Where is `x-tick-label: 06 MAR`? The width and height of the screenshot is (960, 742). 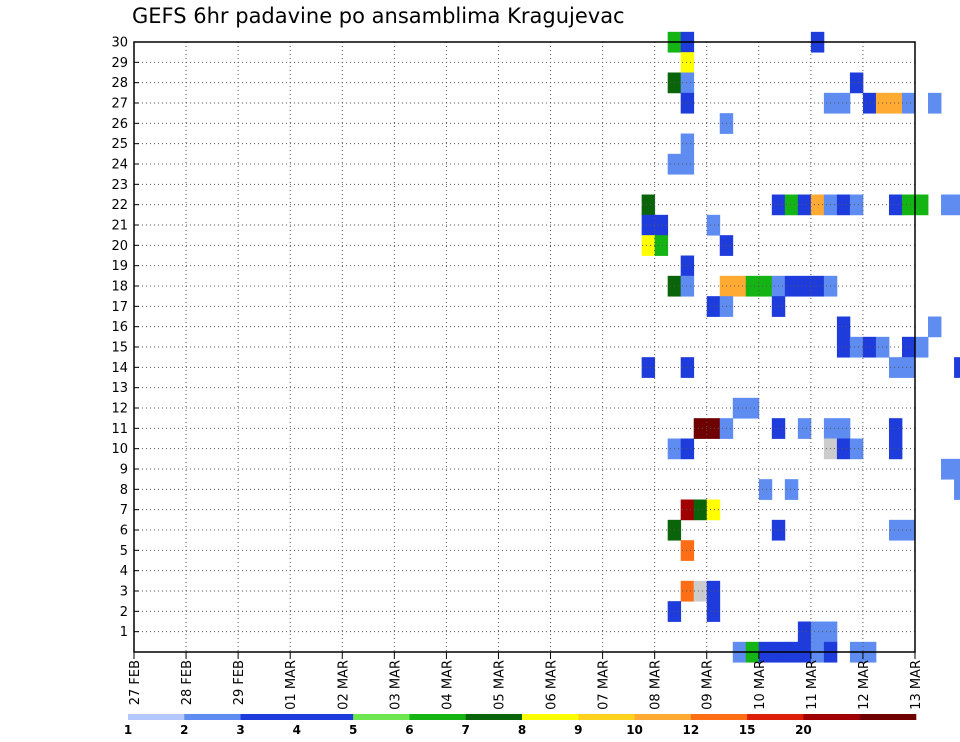
x-tick-label: 06 MAR is located at coordinates (552, 685).